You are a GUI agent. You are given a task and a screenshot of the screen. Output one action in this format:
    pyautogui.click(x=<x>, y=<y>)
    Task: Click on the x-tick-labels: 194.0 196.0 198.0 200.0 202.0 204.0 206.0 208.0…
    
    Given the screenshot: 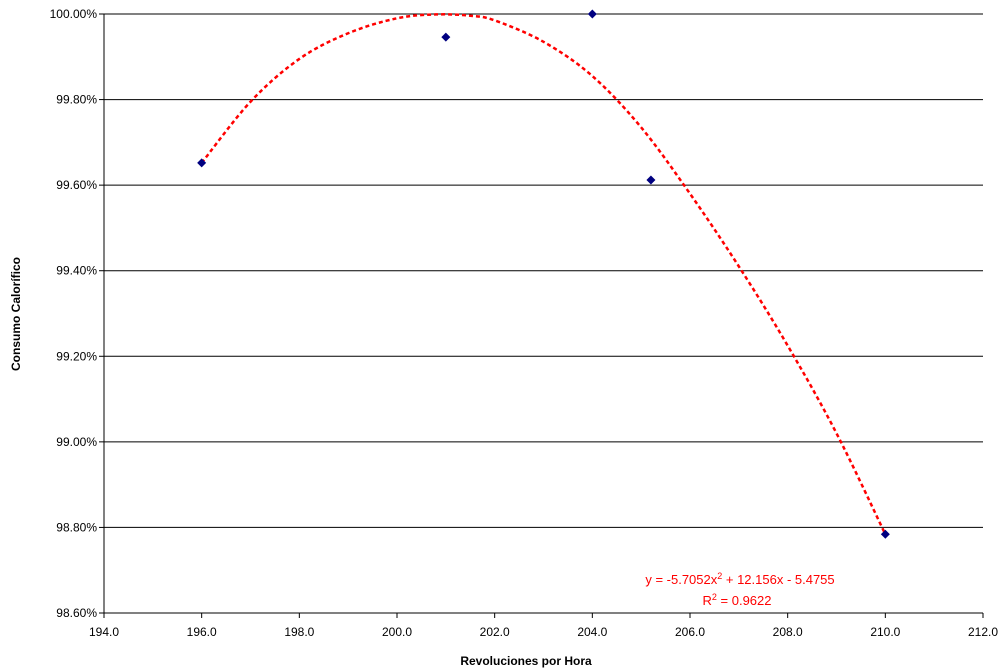 What is the action you would take?
    pyautogui.click(x=543, y=632)
    